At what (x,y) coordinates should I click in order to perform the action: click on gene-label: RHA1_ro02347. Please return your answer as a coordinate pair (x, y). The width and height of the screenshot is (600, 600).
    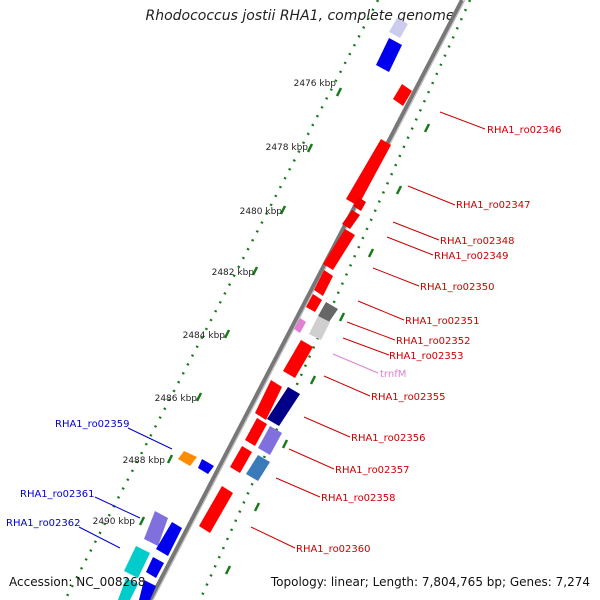
    Looking at the image, I should click on (493, 205).